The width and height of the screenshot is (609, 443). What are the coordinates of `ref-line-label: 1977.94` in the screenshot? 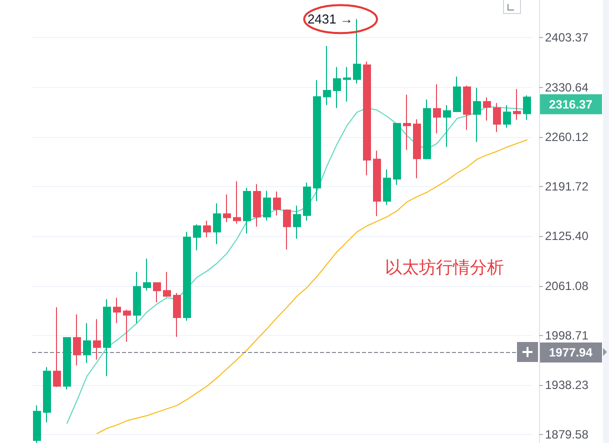 It's located at (571, 352).